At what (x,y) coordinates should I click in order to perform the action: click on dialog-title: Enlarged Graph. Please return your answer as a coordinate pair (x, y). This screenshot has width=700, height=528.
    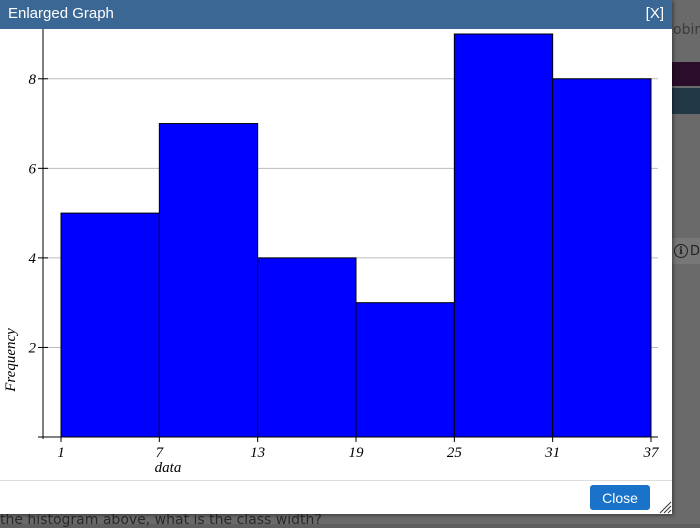
    Looking at the image, I should click on (61, 13).